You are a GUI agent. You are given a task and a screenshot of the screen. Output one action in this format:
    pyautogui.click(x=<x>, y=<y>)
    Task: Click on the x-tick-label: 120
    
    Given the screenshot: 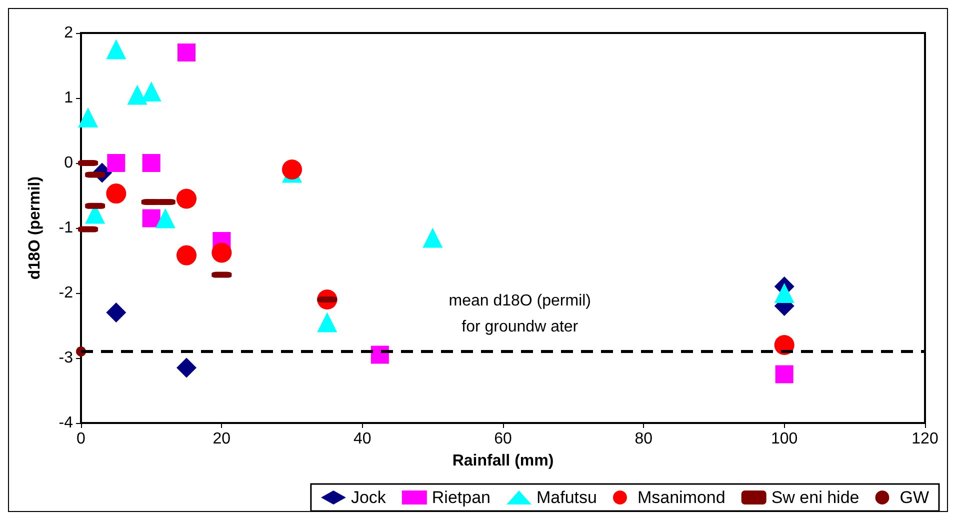 What is the action you would take?
    pyautogui.click(x=925, y=439)
    